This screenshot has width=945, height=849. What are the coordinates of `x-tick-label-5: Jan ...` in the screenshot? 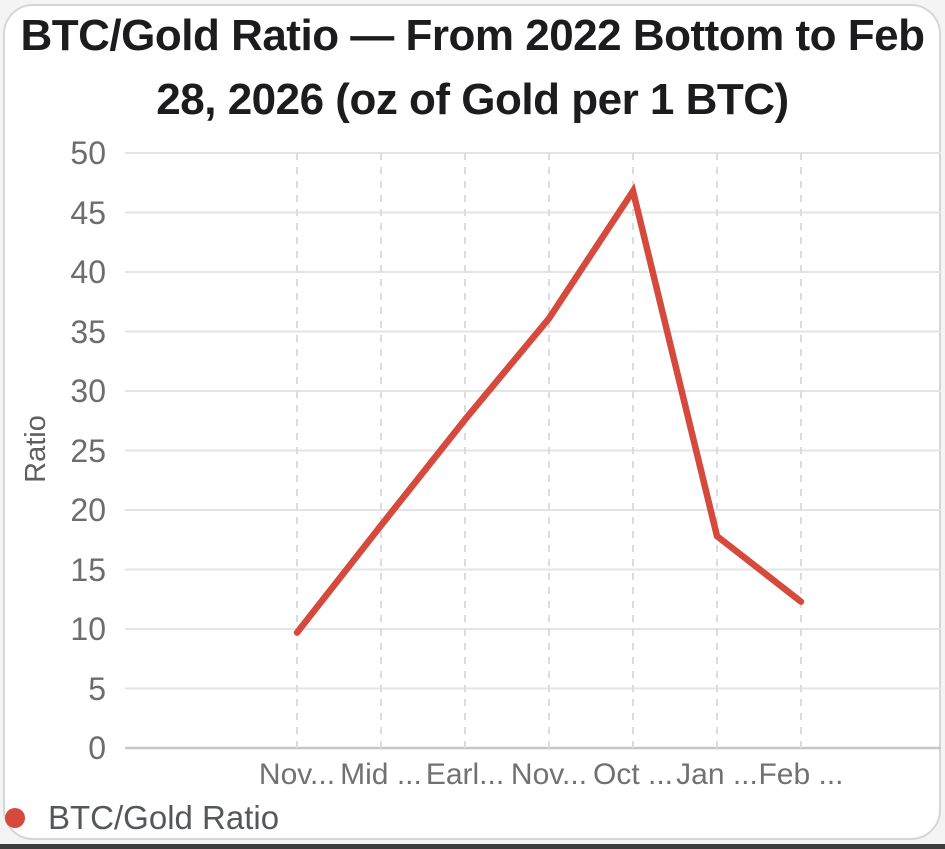 It's located at (717, 774).